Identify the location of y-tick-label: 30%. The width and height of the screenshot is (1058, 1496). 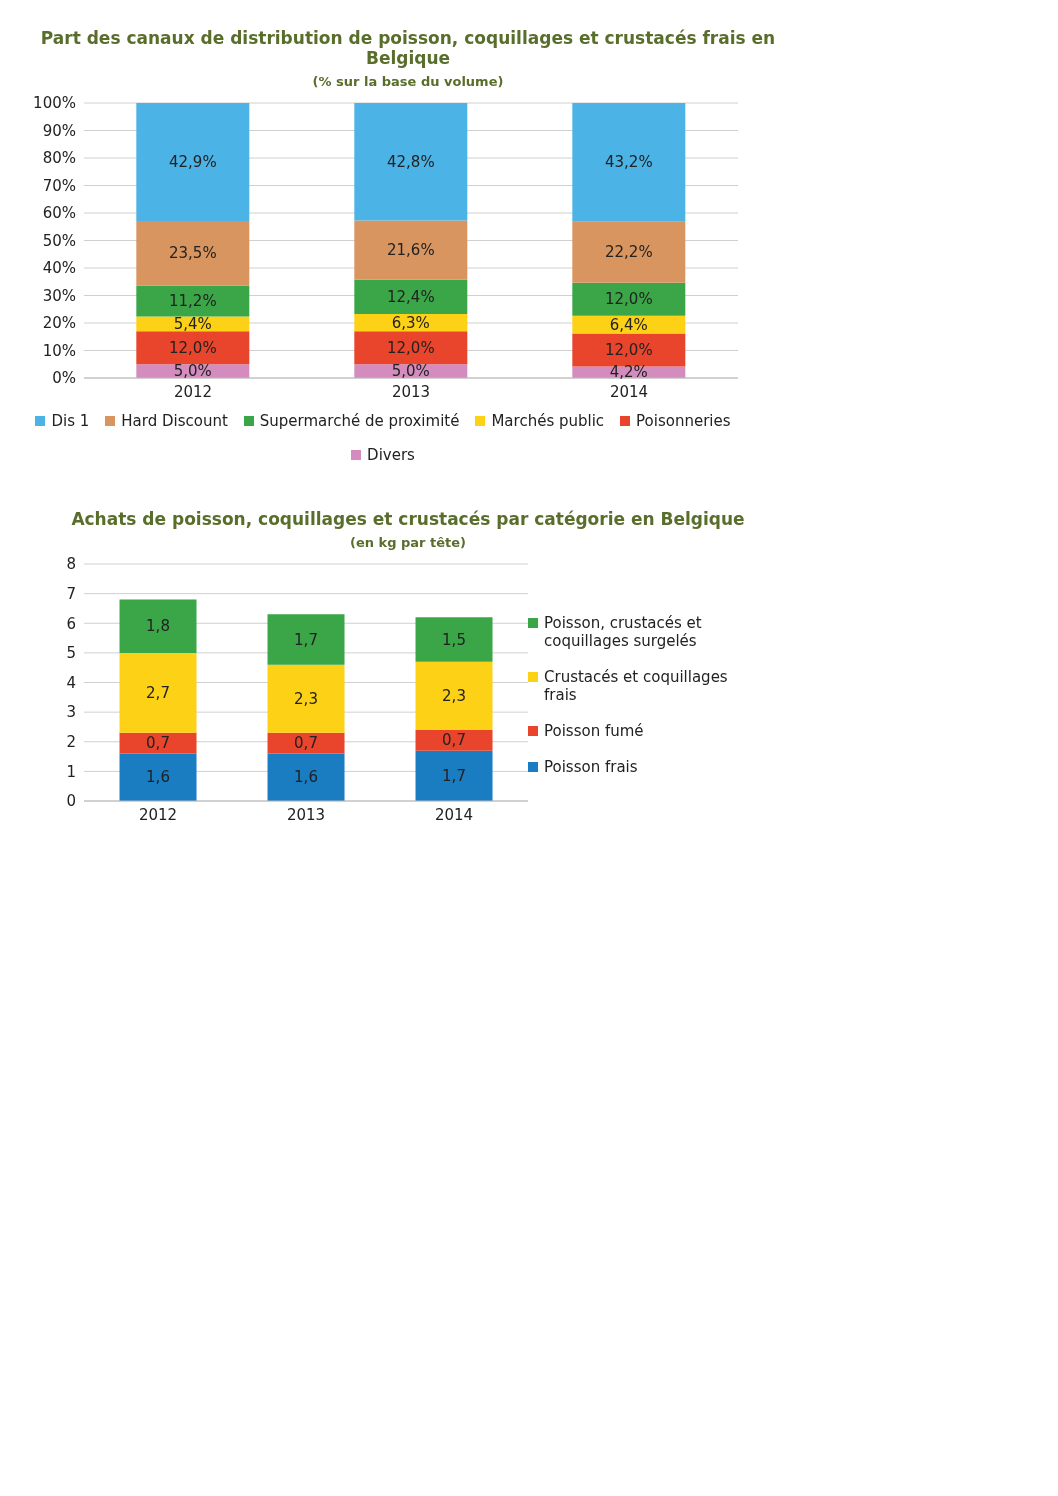
(59, 295).